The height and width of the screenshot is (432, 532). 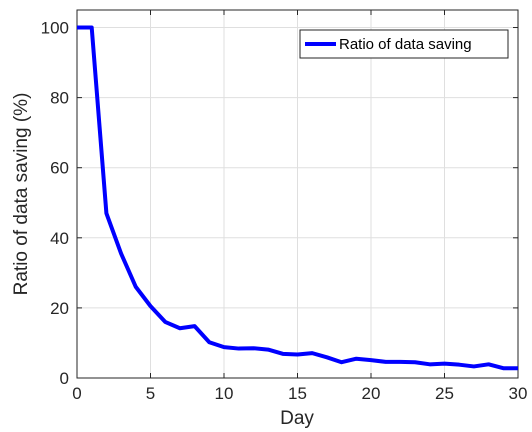 I want to click on x-tick-label: 0, so click(x=76, y=393).